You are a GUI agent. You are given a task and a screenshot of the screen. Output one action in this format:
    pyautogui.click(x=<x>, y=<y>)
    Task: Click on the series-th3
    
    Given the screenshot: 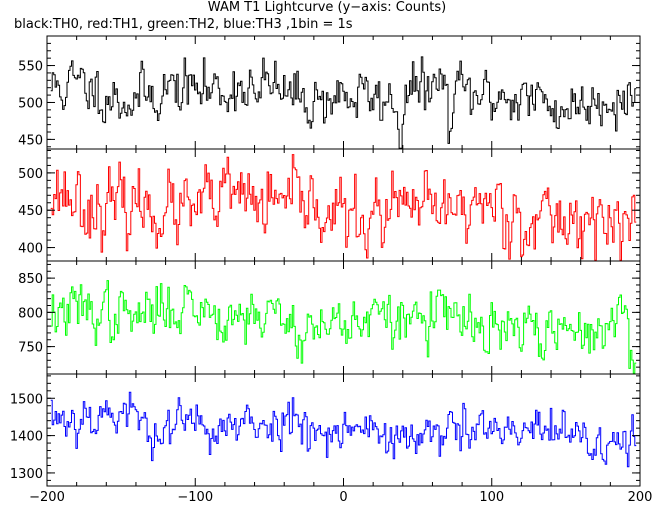 What is the action you would take?
    pyautogui.click(x=343, y=429)
    